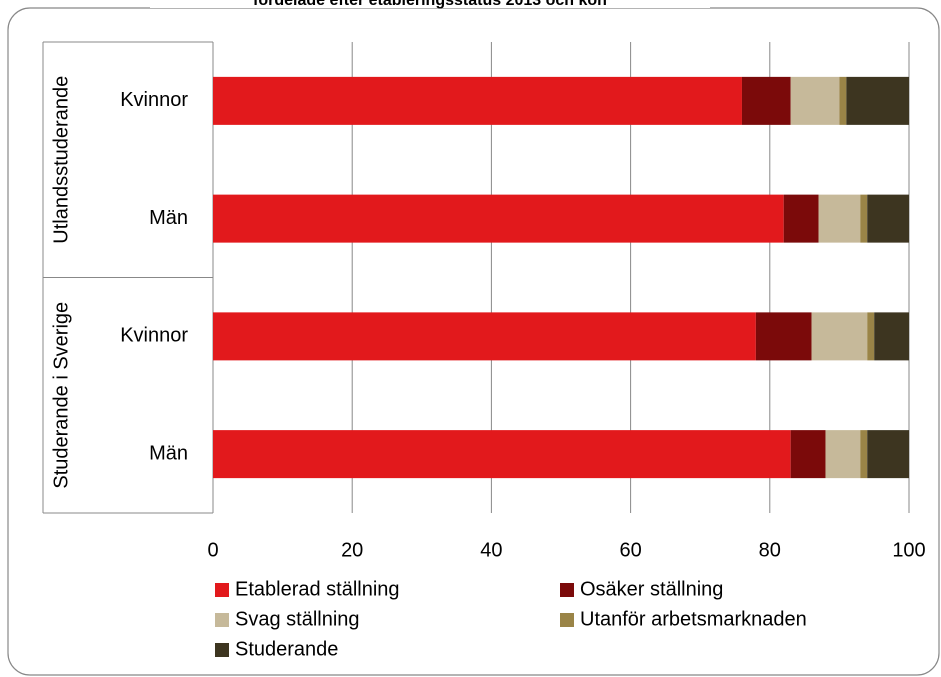  Describe the element at coordinates (651, 589) in the screenshot. I see `legend-label: Osäker ställning` at that location.